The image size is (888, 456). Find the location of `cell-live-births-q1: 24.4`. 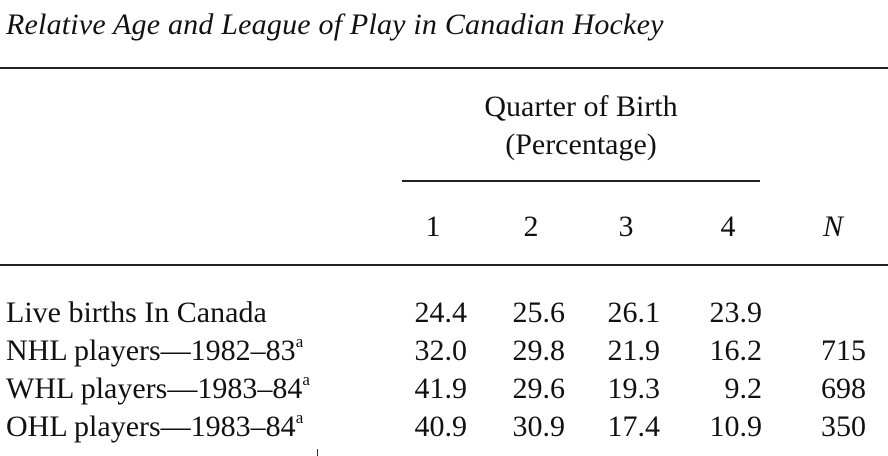

cell-live-births-q1: 24.4 is located at coordinates (441, 312).